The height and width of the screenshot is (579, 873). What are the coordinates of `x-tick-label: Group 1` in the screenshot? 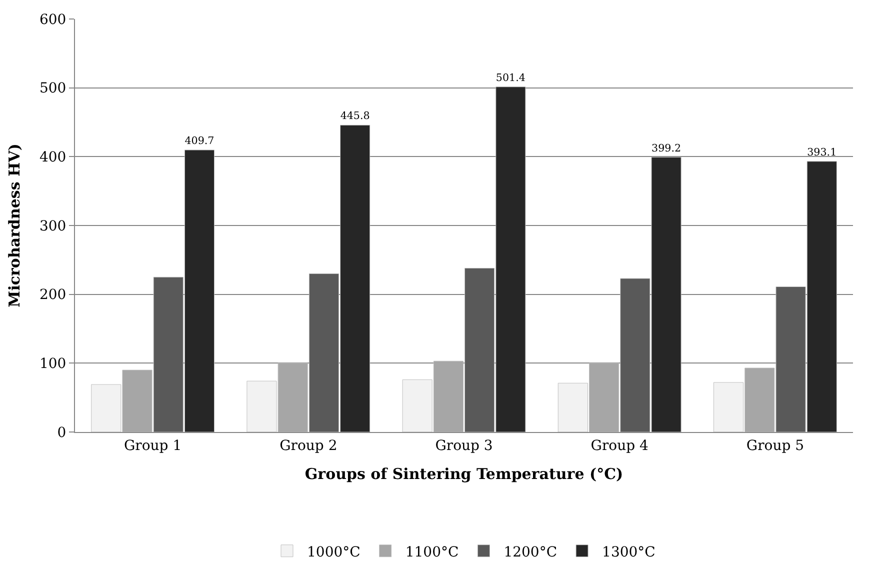 It's located at (153, 446).